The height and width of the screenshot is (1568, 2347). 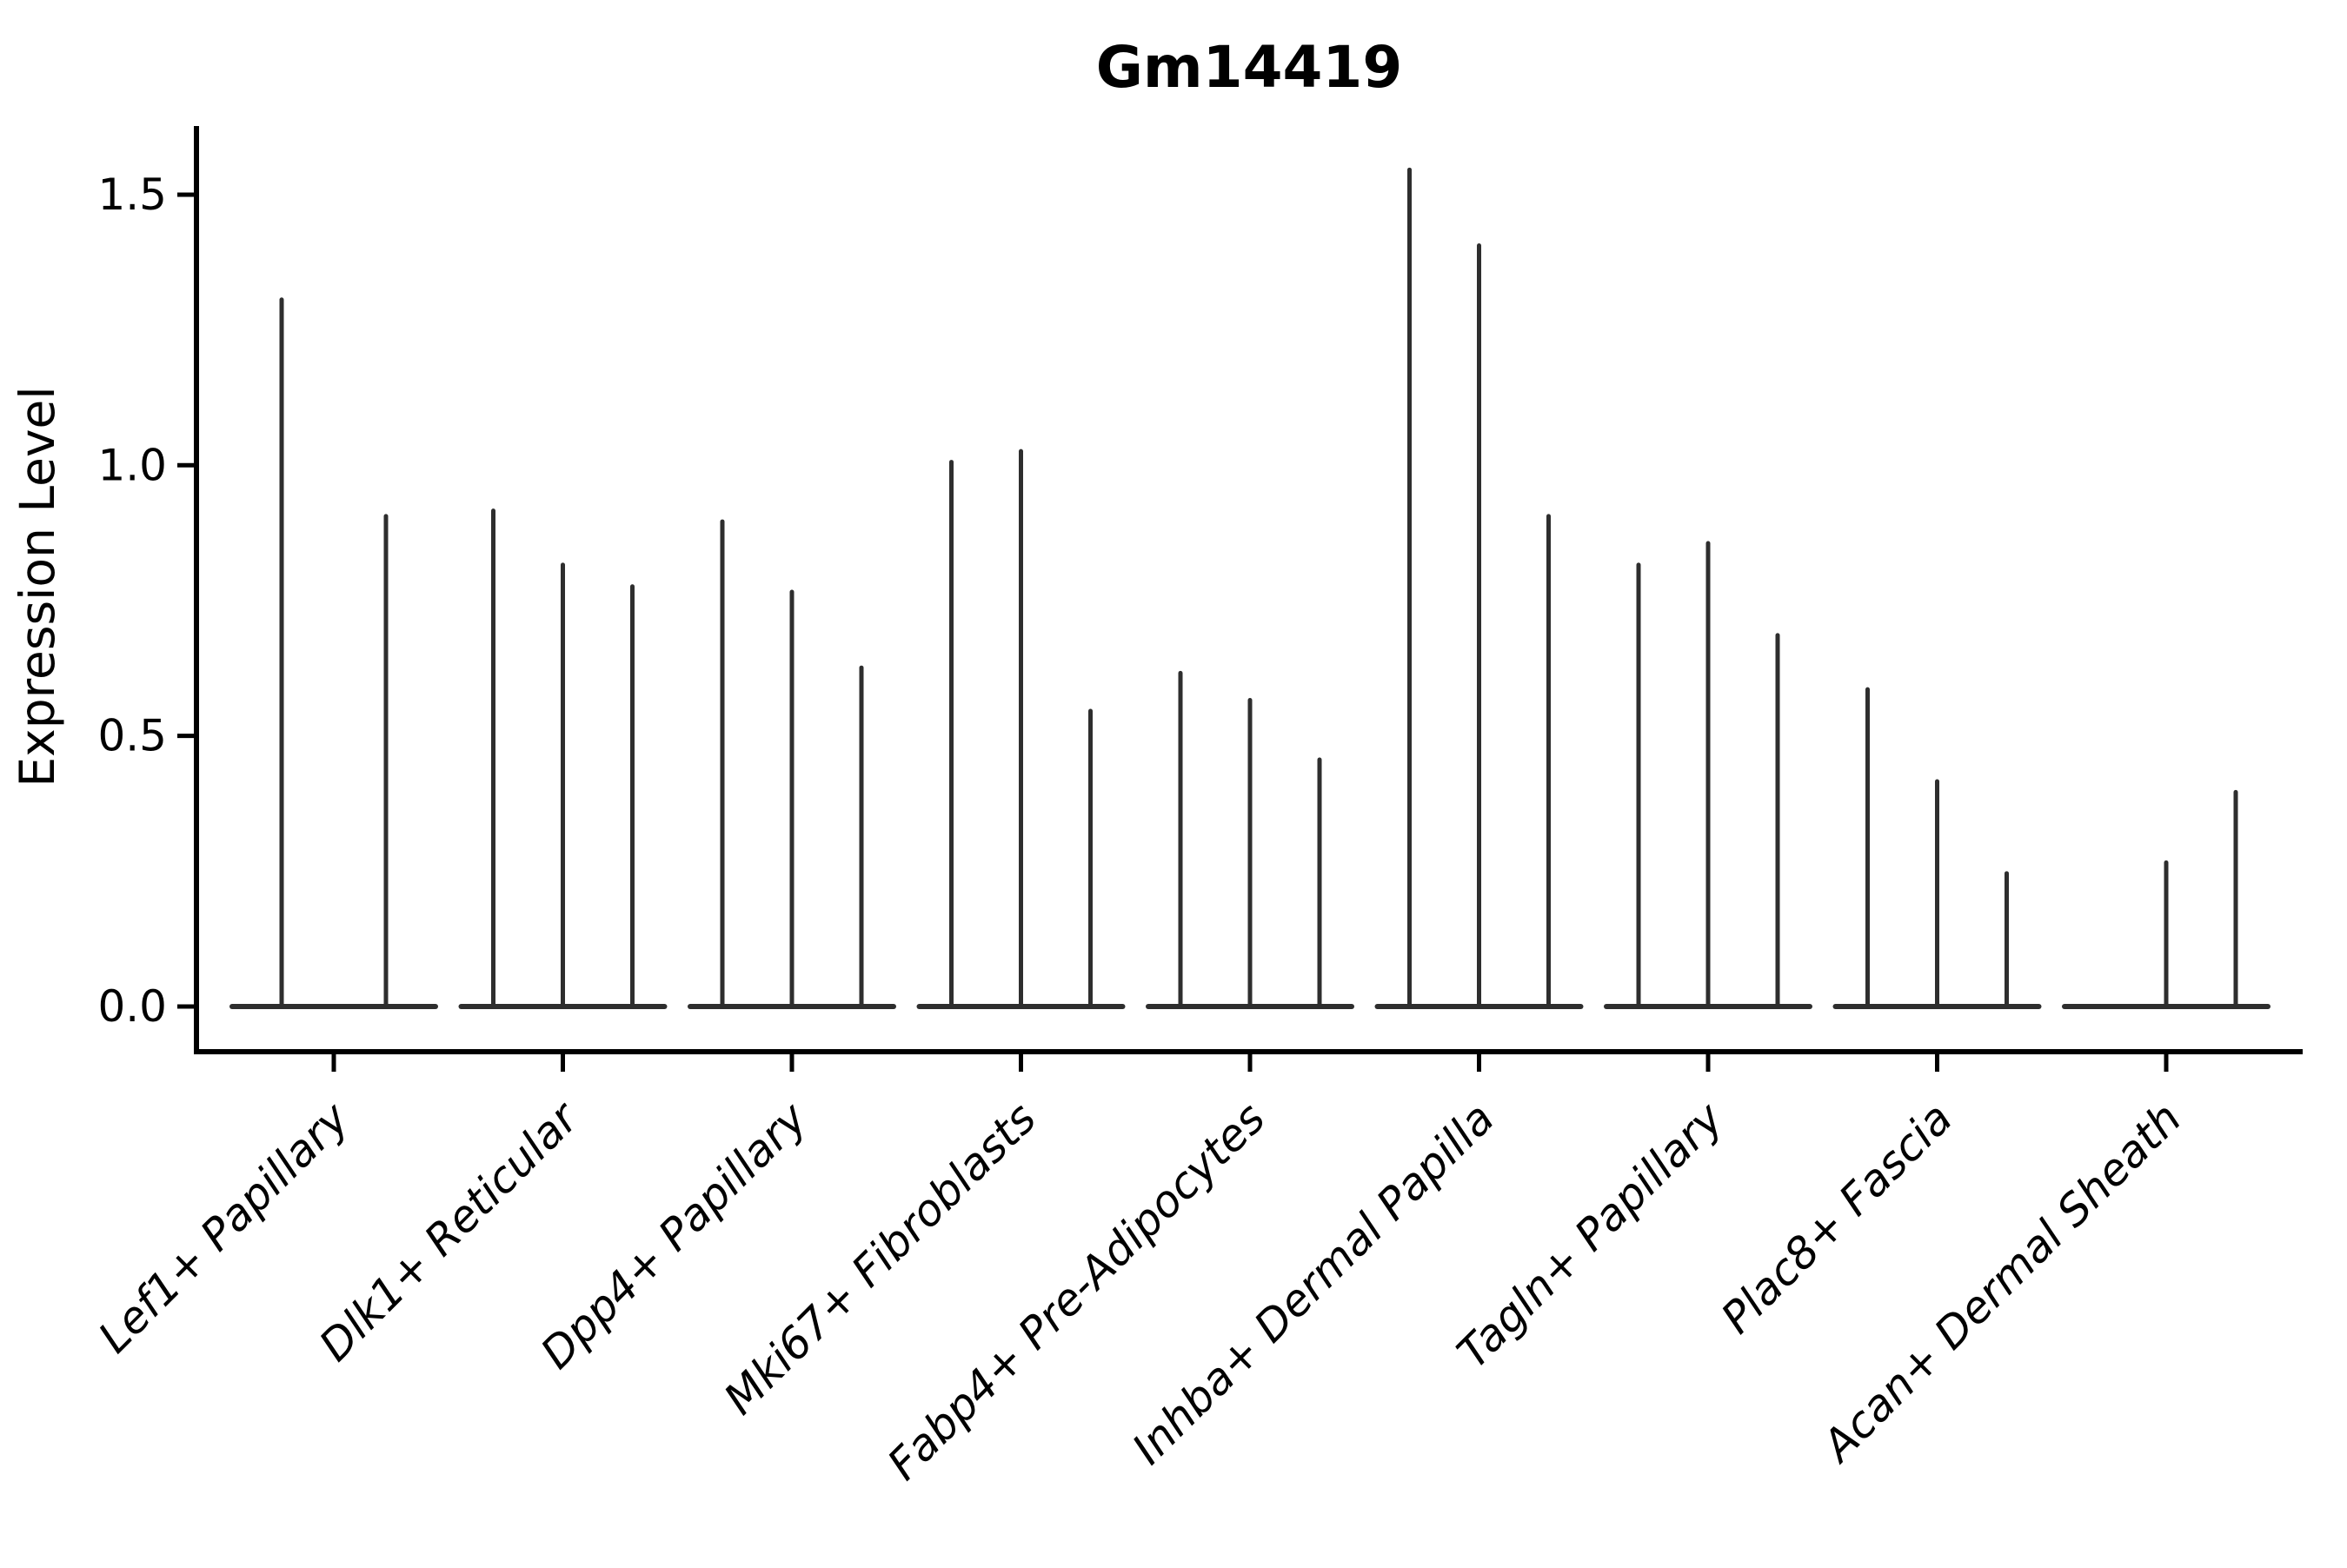 What do you see at coordinates (132, 1006) in the screenshot?
I see `y-tick-label: 0.0` at bounding box center [132, 1006].